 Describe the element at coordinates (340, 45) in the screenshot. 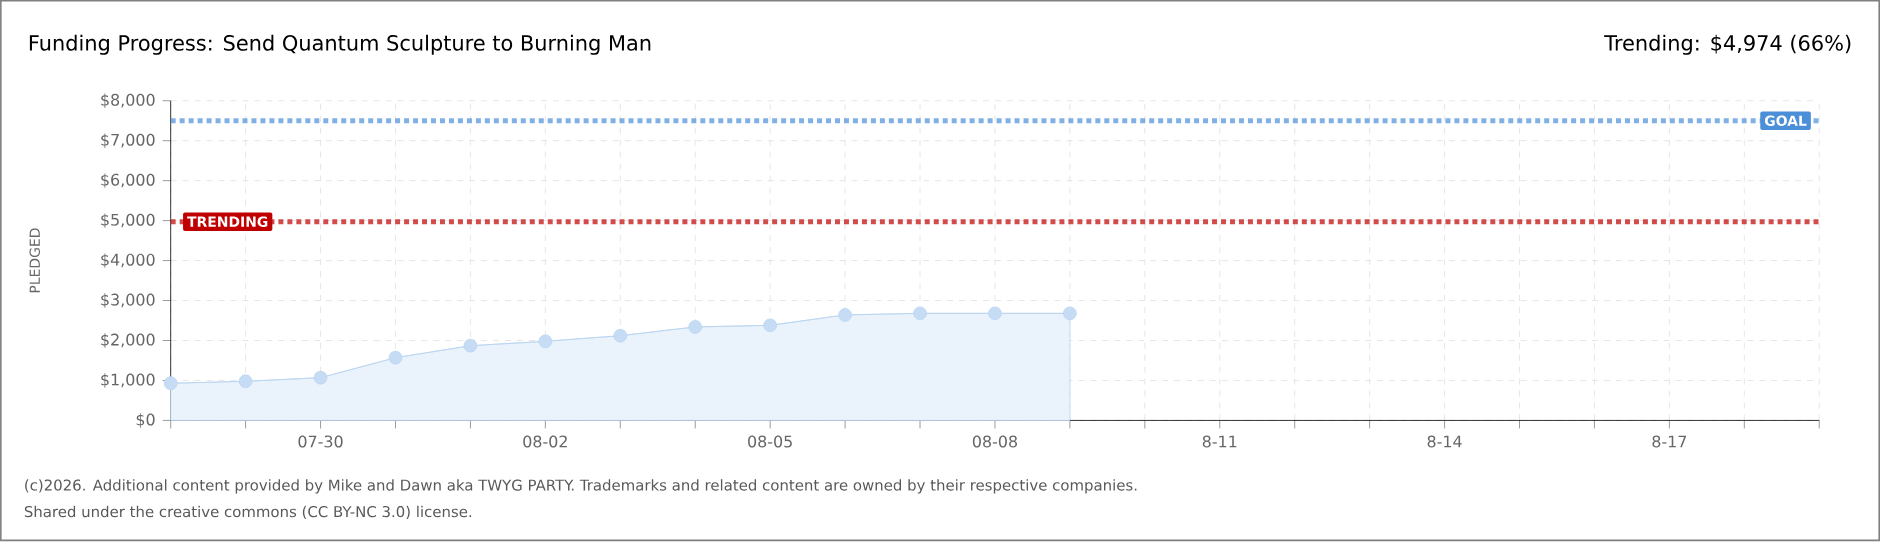

I see `chart-title: Funding Progress: Send Quantum Sculpture to Burning Man` at that location.